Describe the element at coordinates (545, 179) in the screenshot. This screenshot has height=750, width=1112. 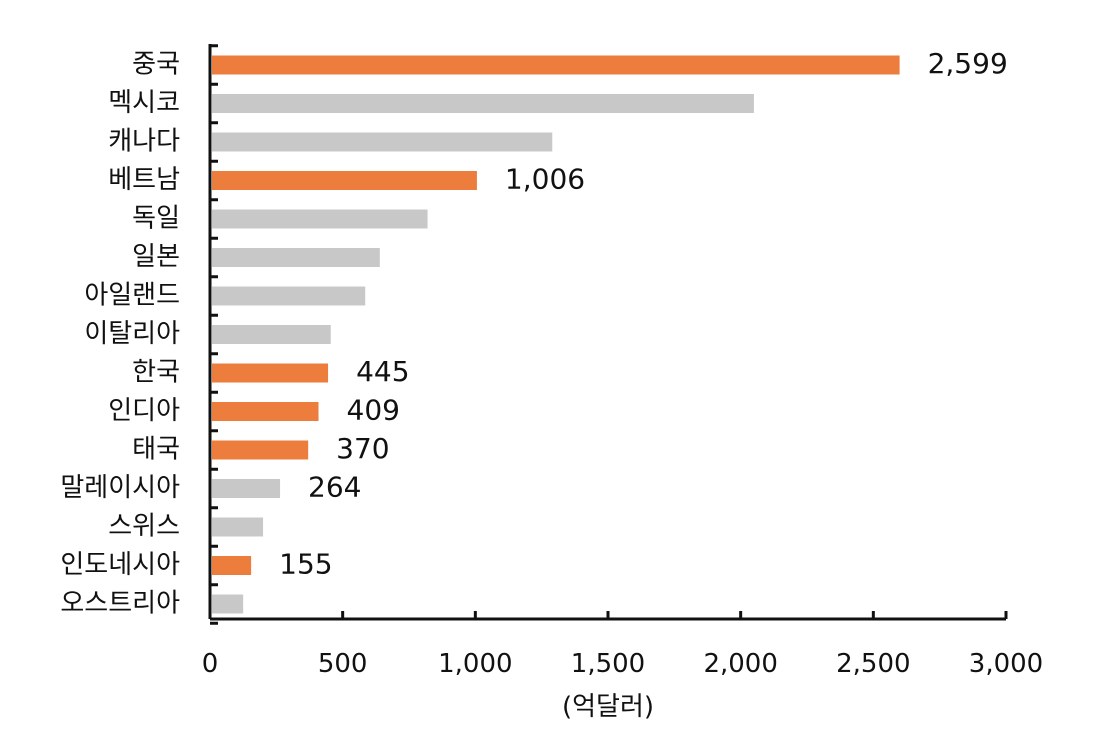
I see `data-label: 1,006` at that location.